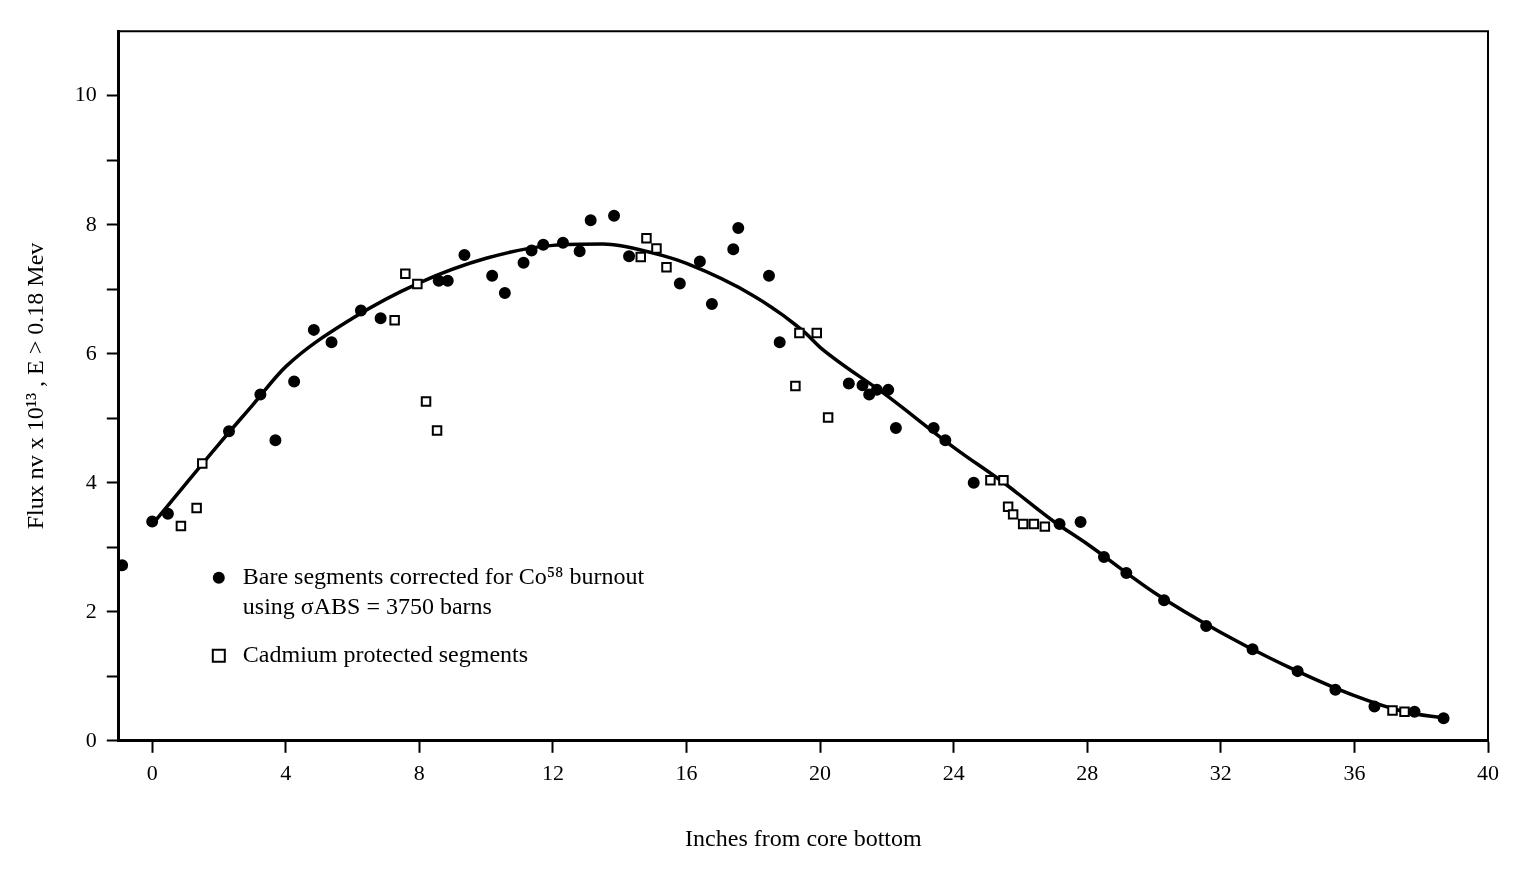 The image size is (1518, 879). What do you see at coordinates (804, 837) in the screenshot?
I see `x-axis-title: Inches from core bottom` at bounding box center [804, 837].